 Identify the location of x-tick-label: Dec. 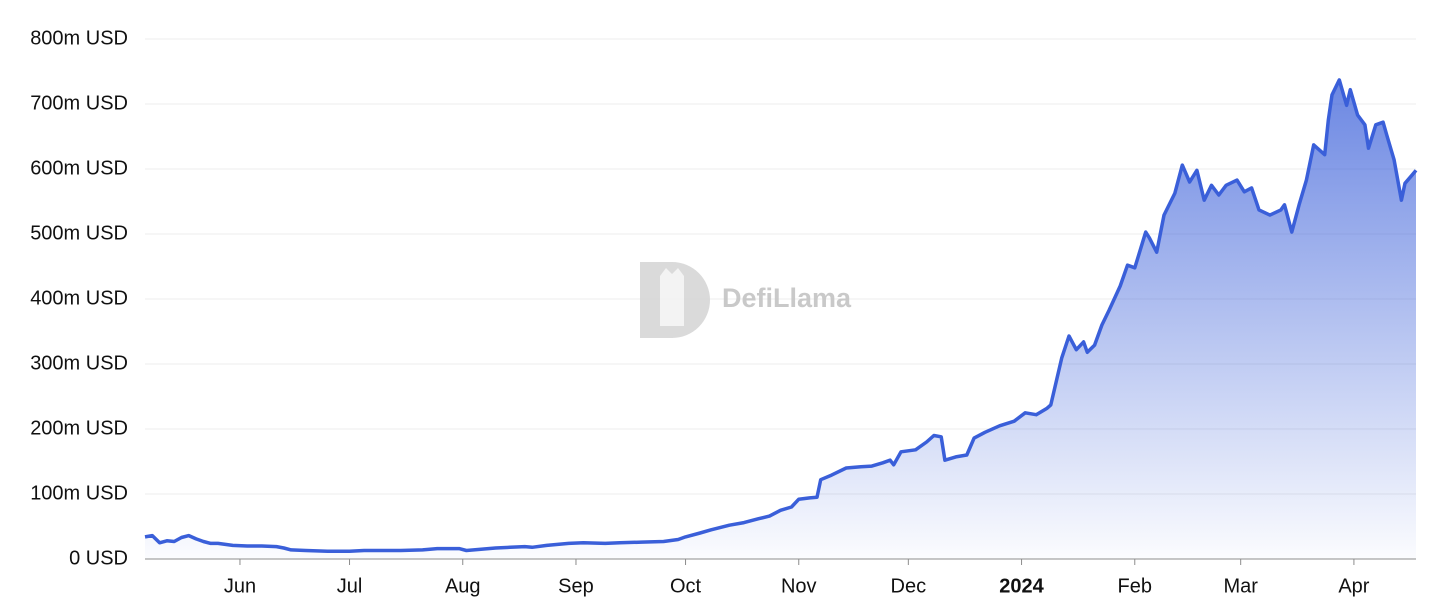
(909, 586).